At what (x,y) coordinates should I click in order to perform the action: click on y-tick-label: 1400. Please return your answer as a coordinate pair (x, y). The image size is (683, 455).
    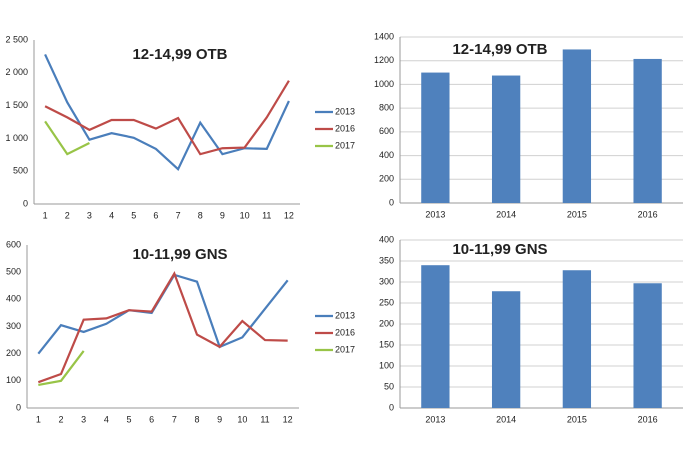
    Looking at the image, I should click on (384, 36).